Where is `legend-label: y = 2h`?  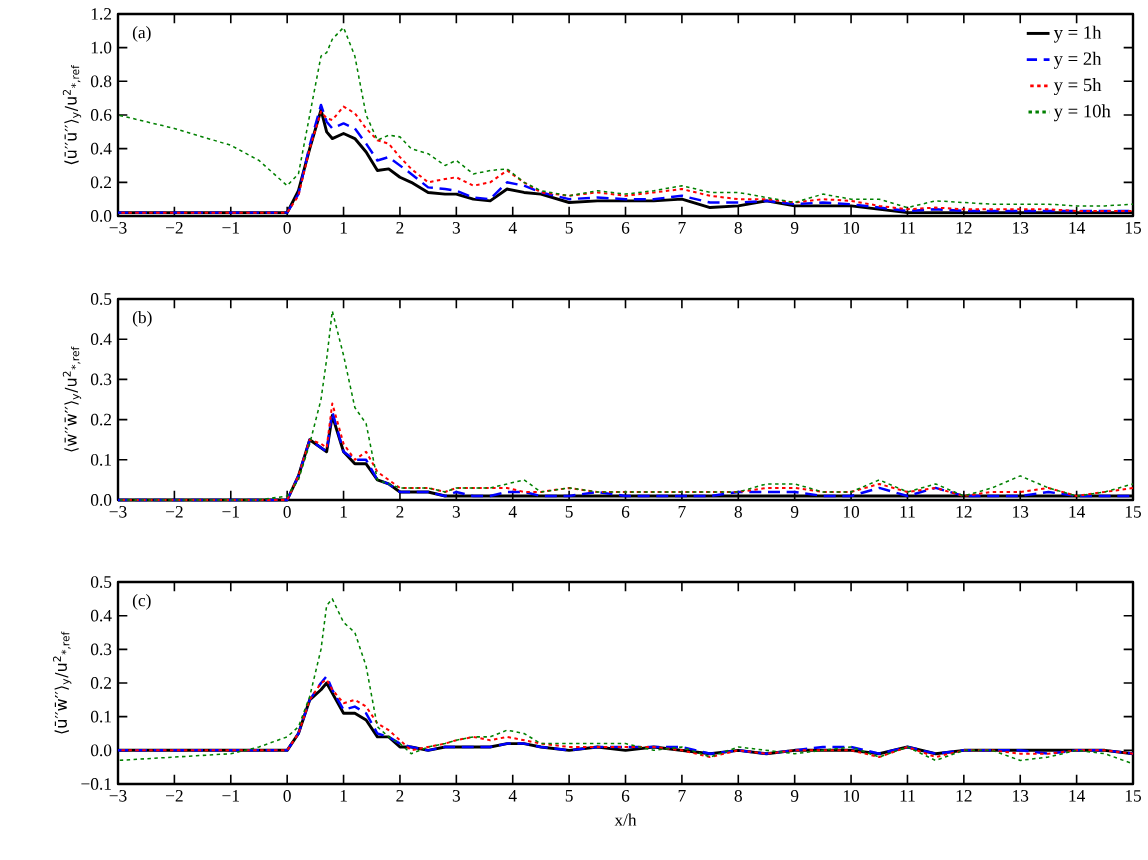
legend-label: y = 2h is located at coordinates (1077, 60).